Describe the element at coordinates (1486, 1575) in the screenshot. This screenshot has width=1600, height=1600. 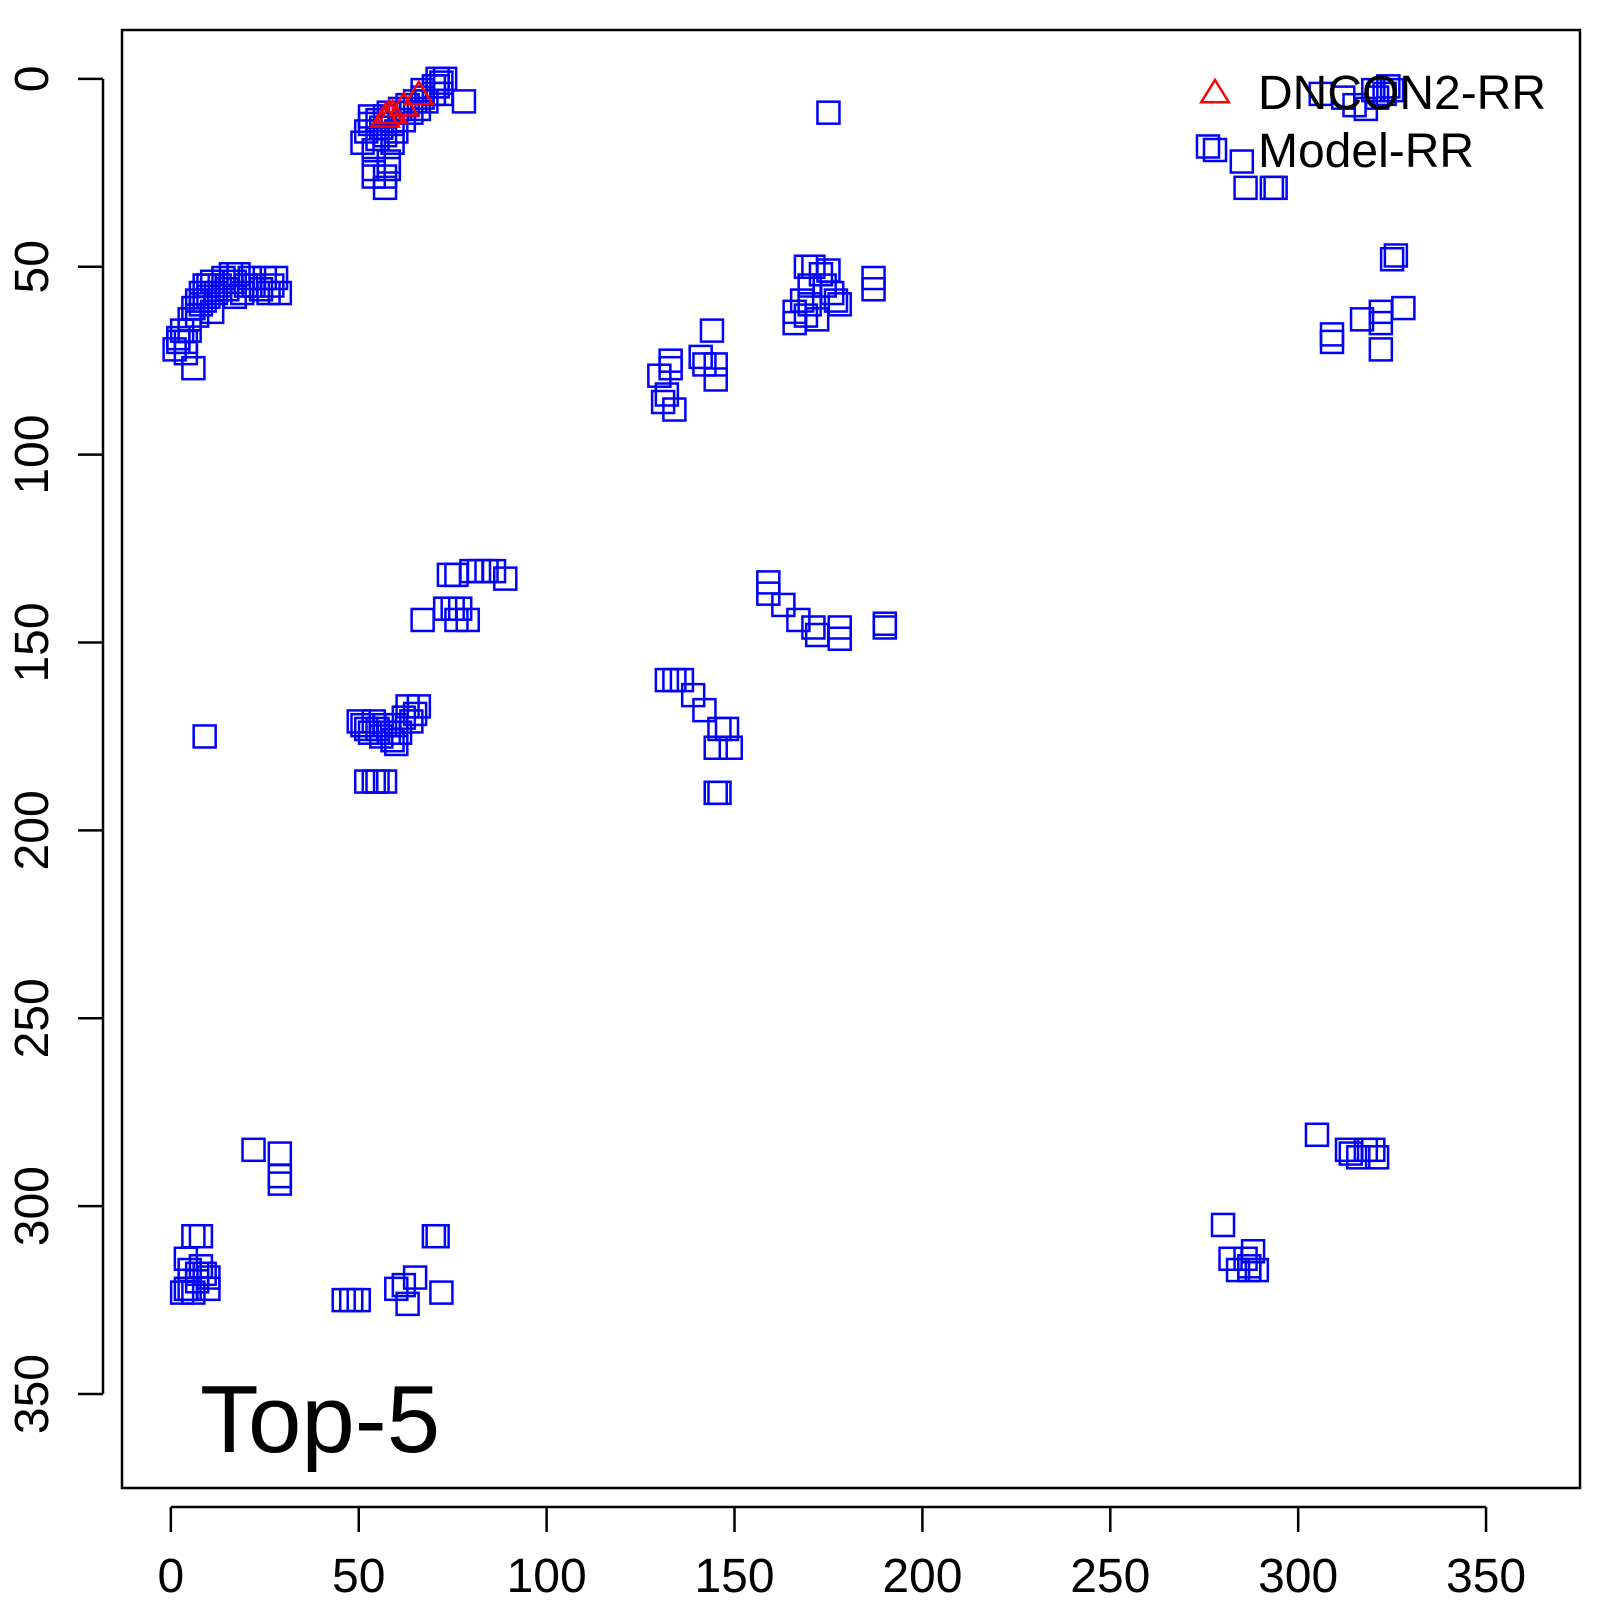
I see `x-tick-label: 350` at that location.